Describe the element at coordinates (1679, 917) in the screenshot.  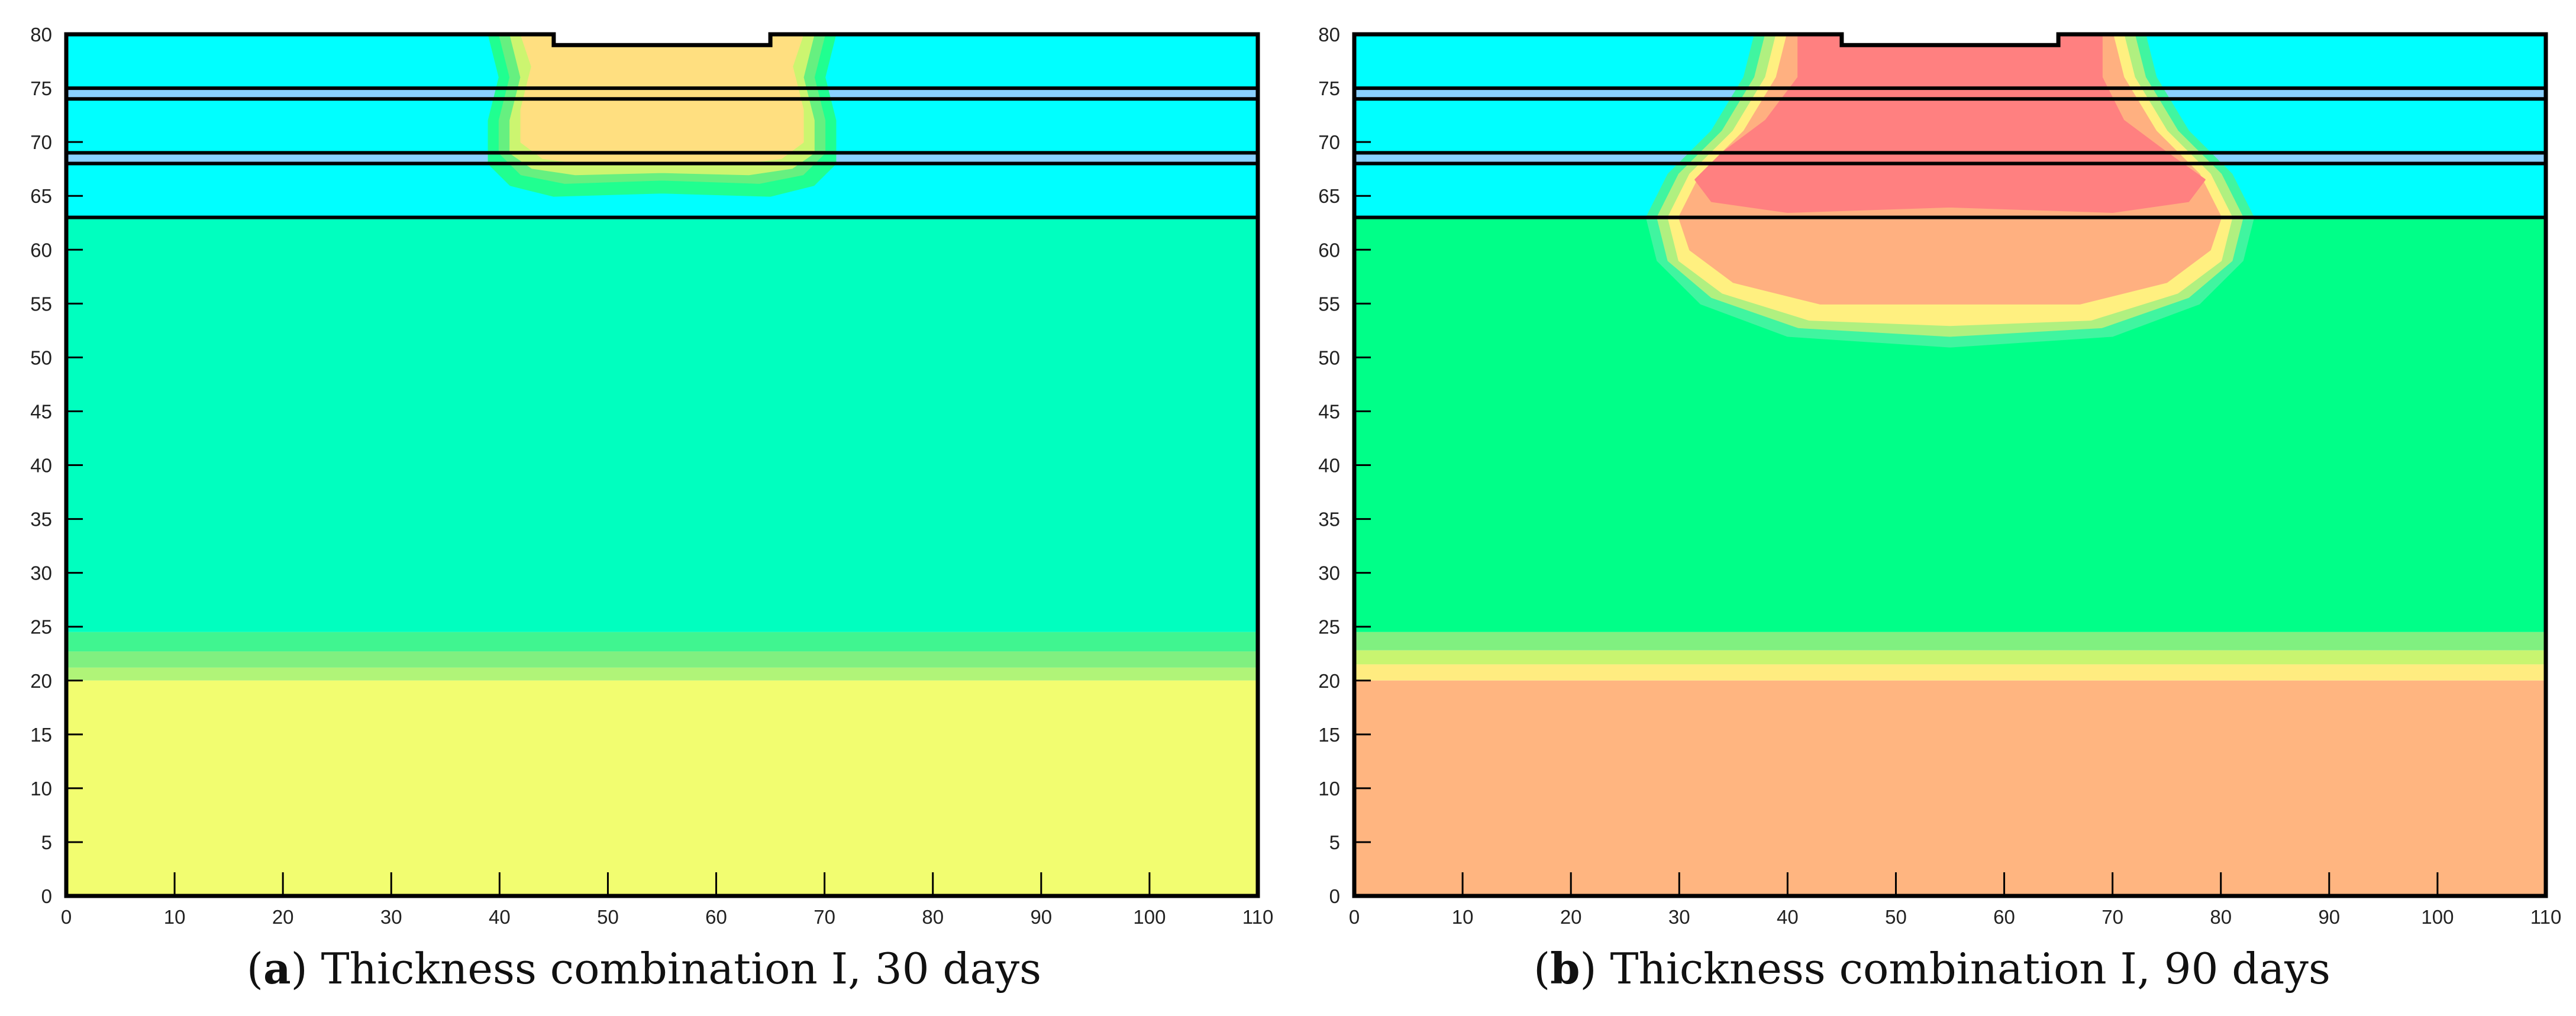
I see `x-tick-label-b-3: 30` at that location.